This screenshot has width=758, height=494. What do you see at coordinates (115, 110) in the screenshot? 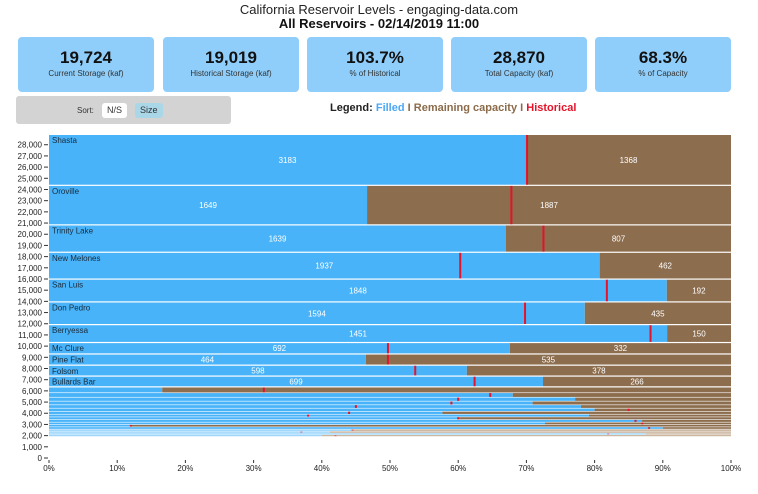
I see `sort-ns-button: N/S` at bounding box center [115, 110].